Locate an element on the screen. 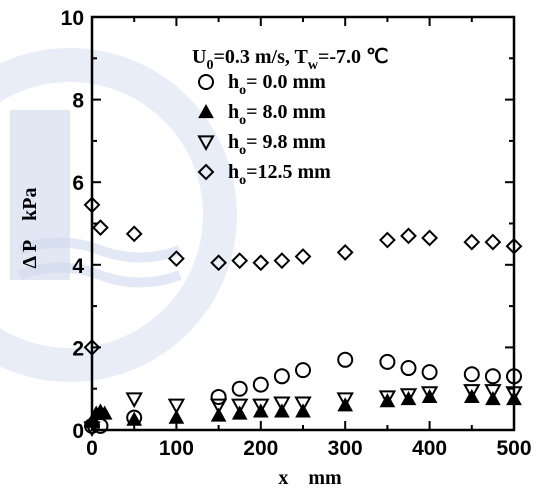  y-tick-label: 8 is located at coordinates (78, 101).